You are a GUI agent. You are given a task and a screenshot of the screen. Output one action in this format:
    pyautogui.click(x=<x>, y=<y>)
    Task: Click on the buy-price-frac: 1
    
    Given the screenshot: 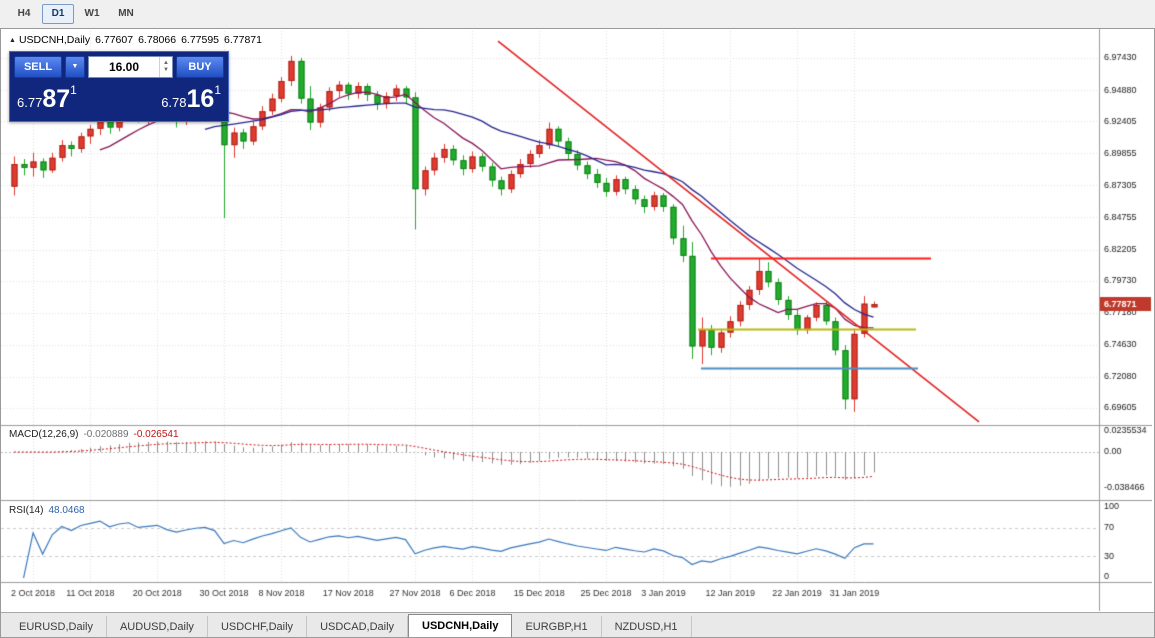 What is the action you would take?
    pyautogui.click(x=217, y=90)
    